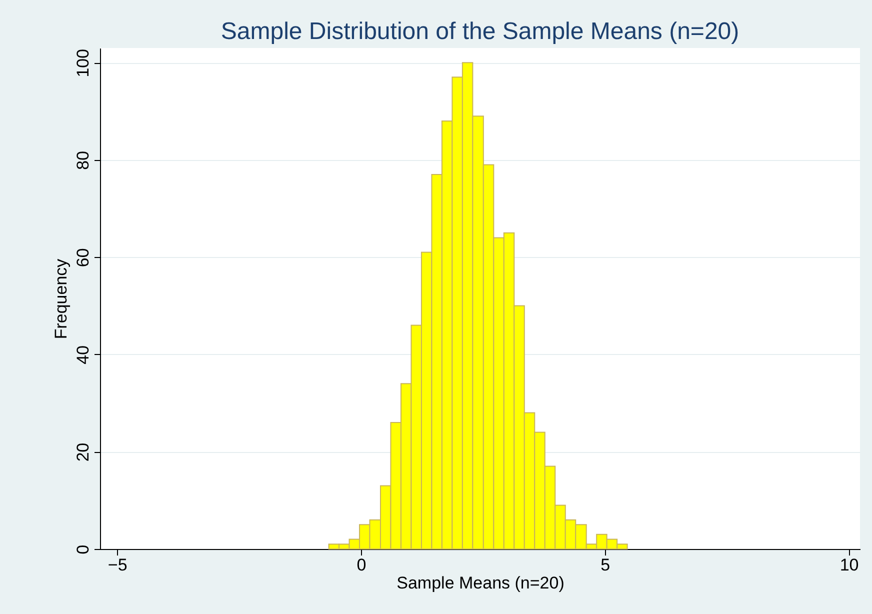  Describe the element at coordinates (83, 354) in the screenshot. I see `y-tick-label: 40` at that location.